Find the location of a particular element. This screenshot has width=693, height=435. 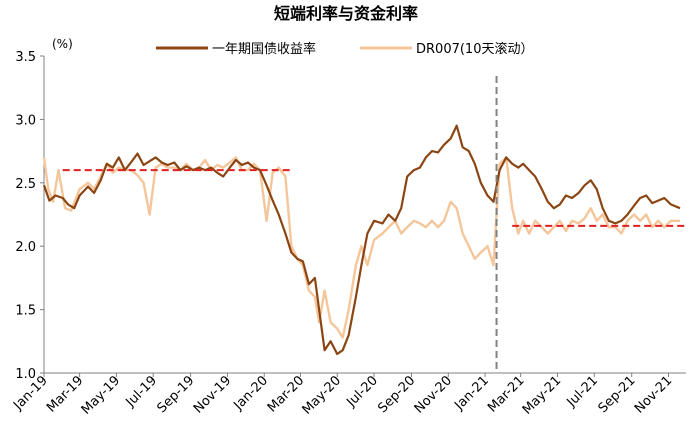

x-tick-label: Sep-20 is located at coordinates (396, 394).